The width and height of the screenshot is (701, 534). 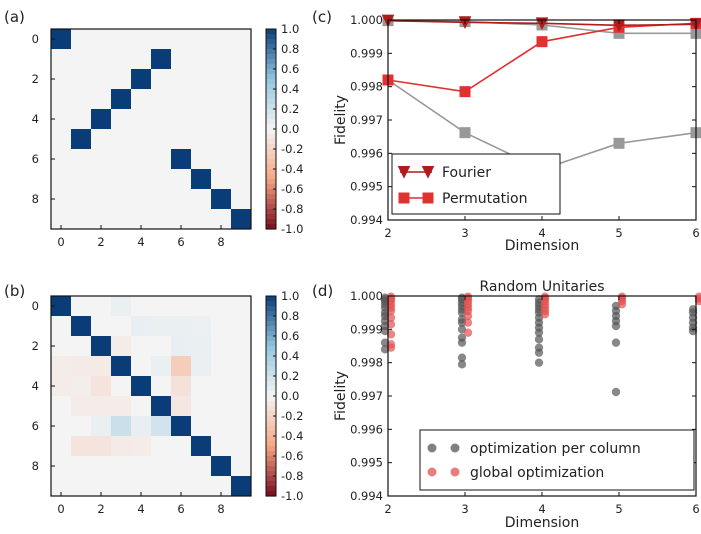 I want to click on line-chart-y-tick-label: 0.995, so click(x=366, y=187).